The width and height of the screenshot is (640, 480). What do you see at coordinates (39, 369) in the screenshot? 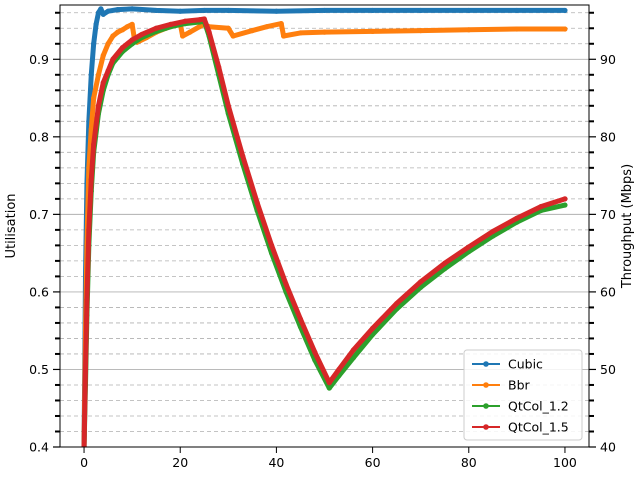
I see `y-tick-label: 0.5` at bounding box center [39, 369].